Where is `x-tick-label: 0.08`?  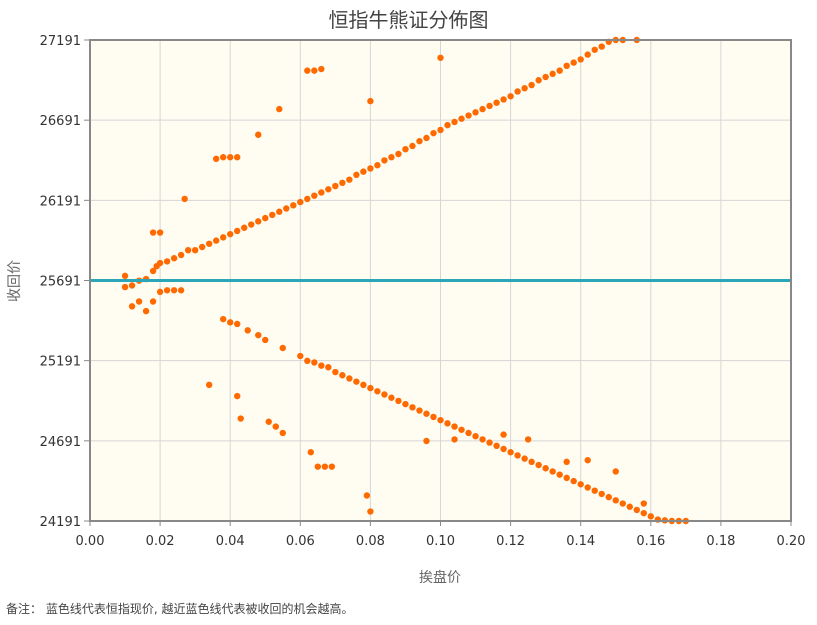 x-tick-label: 0.08 is located at coordinates (370, 541).